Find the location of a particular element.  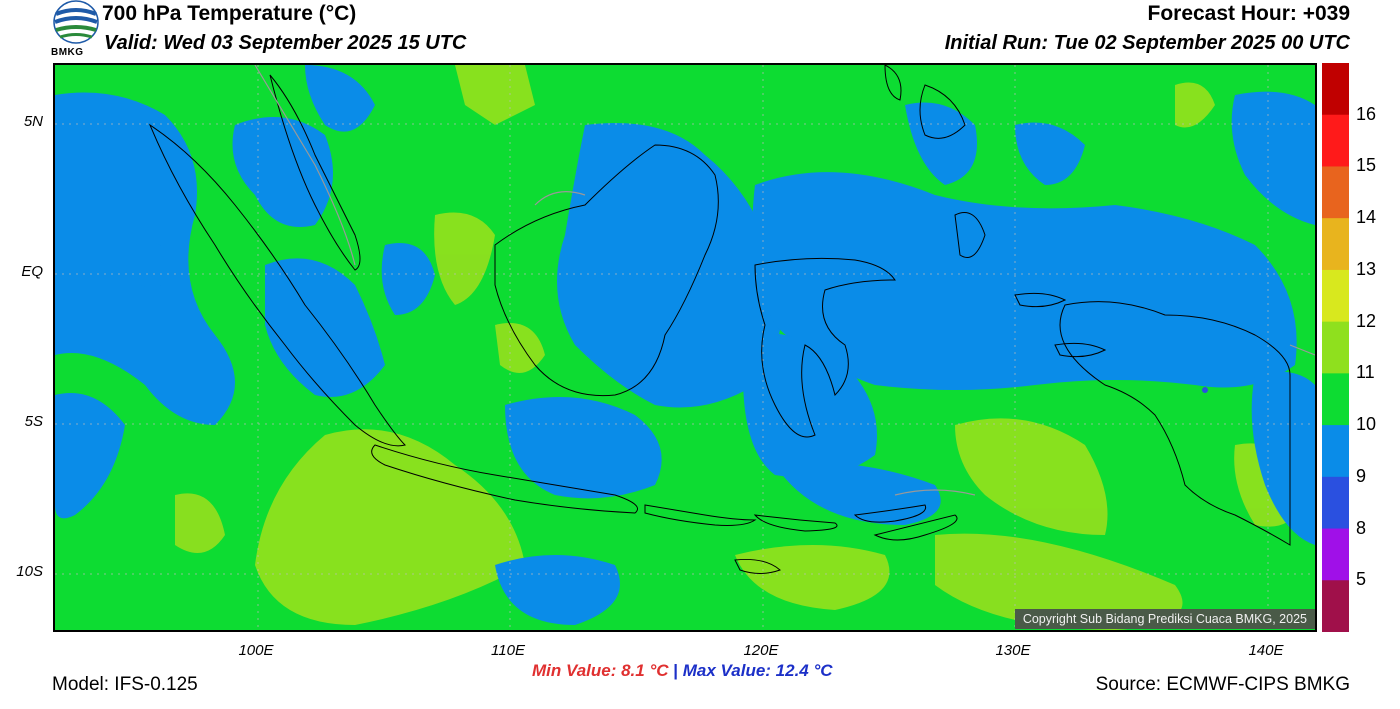

lon-label-110e: 110E is located at coordinates (508, 650).